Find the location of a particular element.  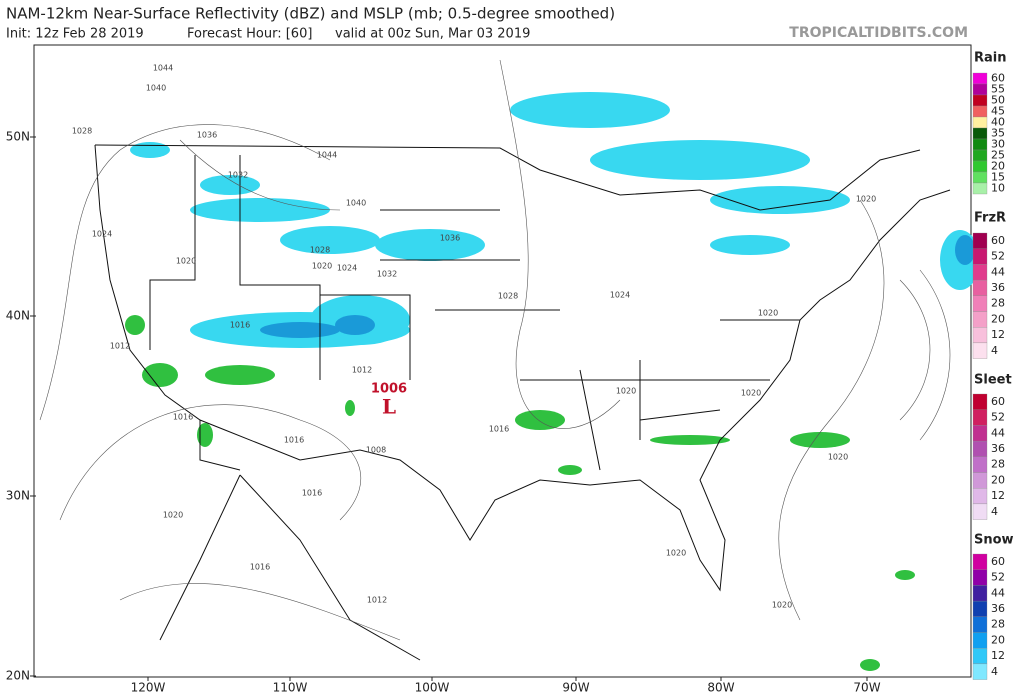

lon-label: 110W is located at coordinates (290, 688).